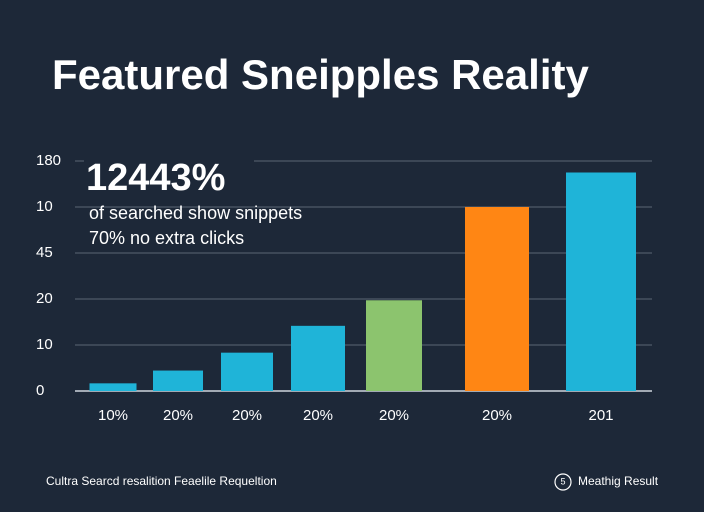 The width and height of the screenshot is (704, 512). What do you see at coordinates (113, 415) in the screenshot?
I see `x-tick-label: 10%` at bounding box center [113, 415].